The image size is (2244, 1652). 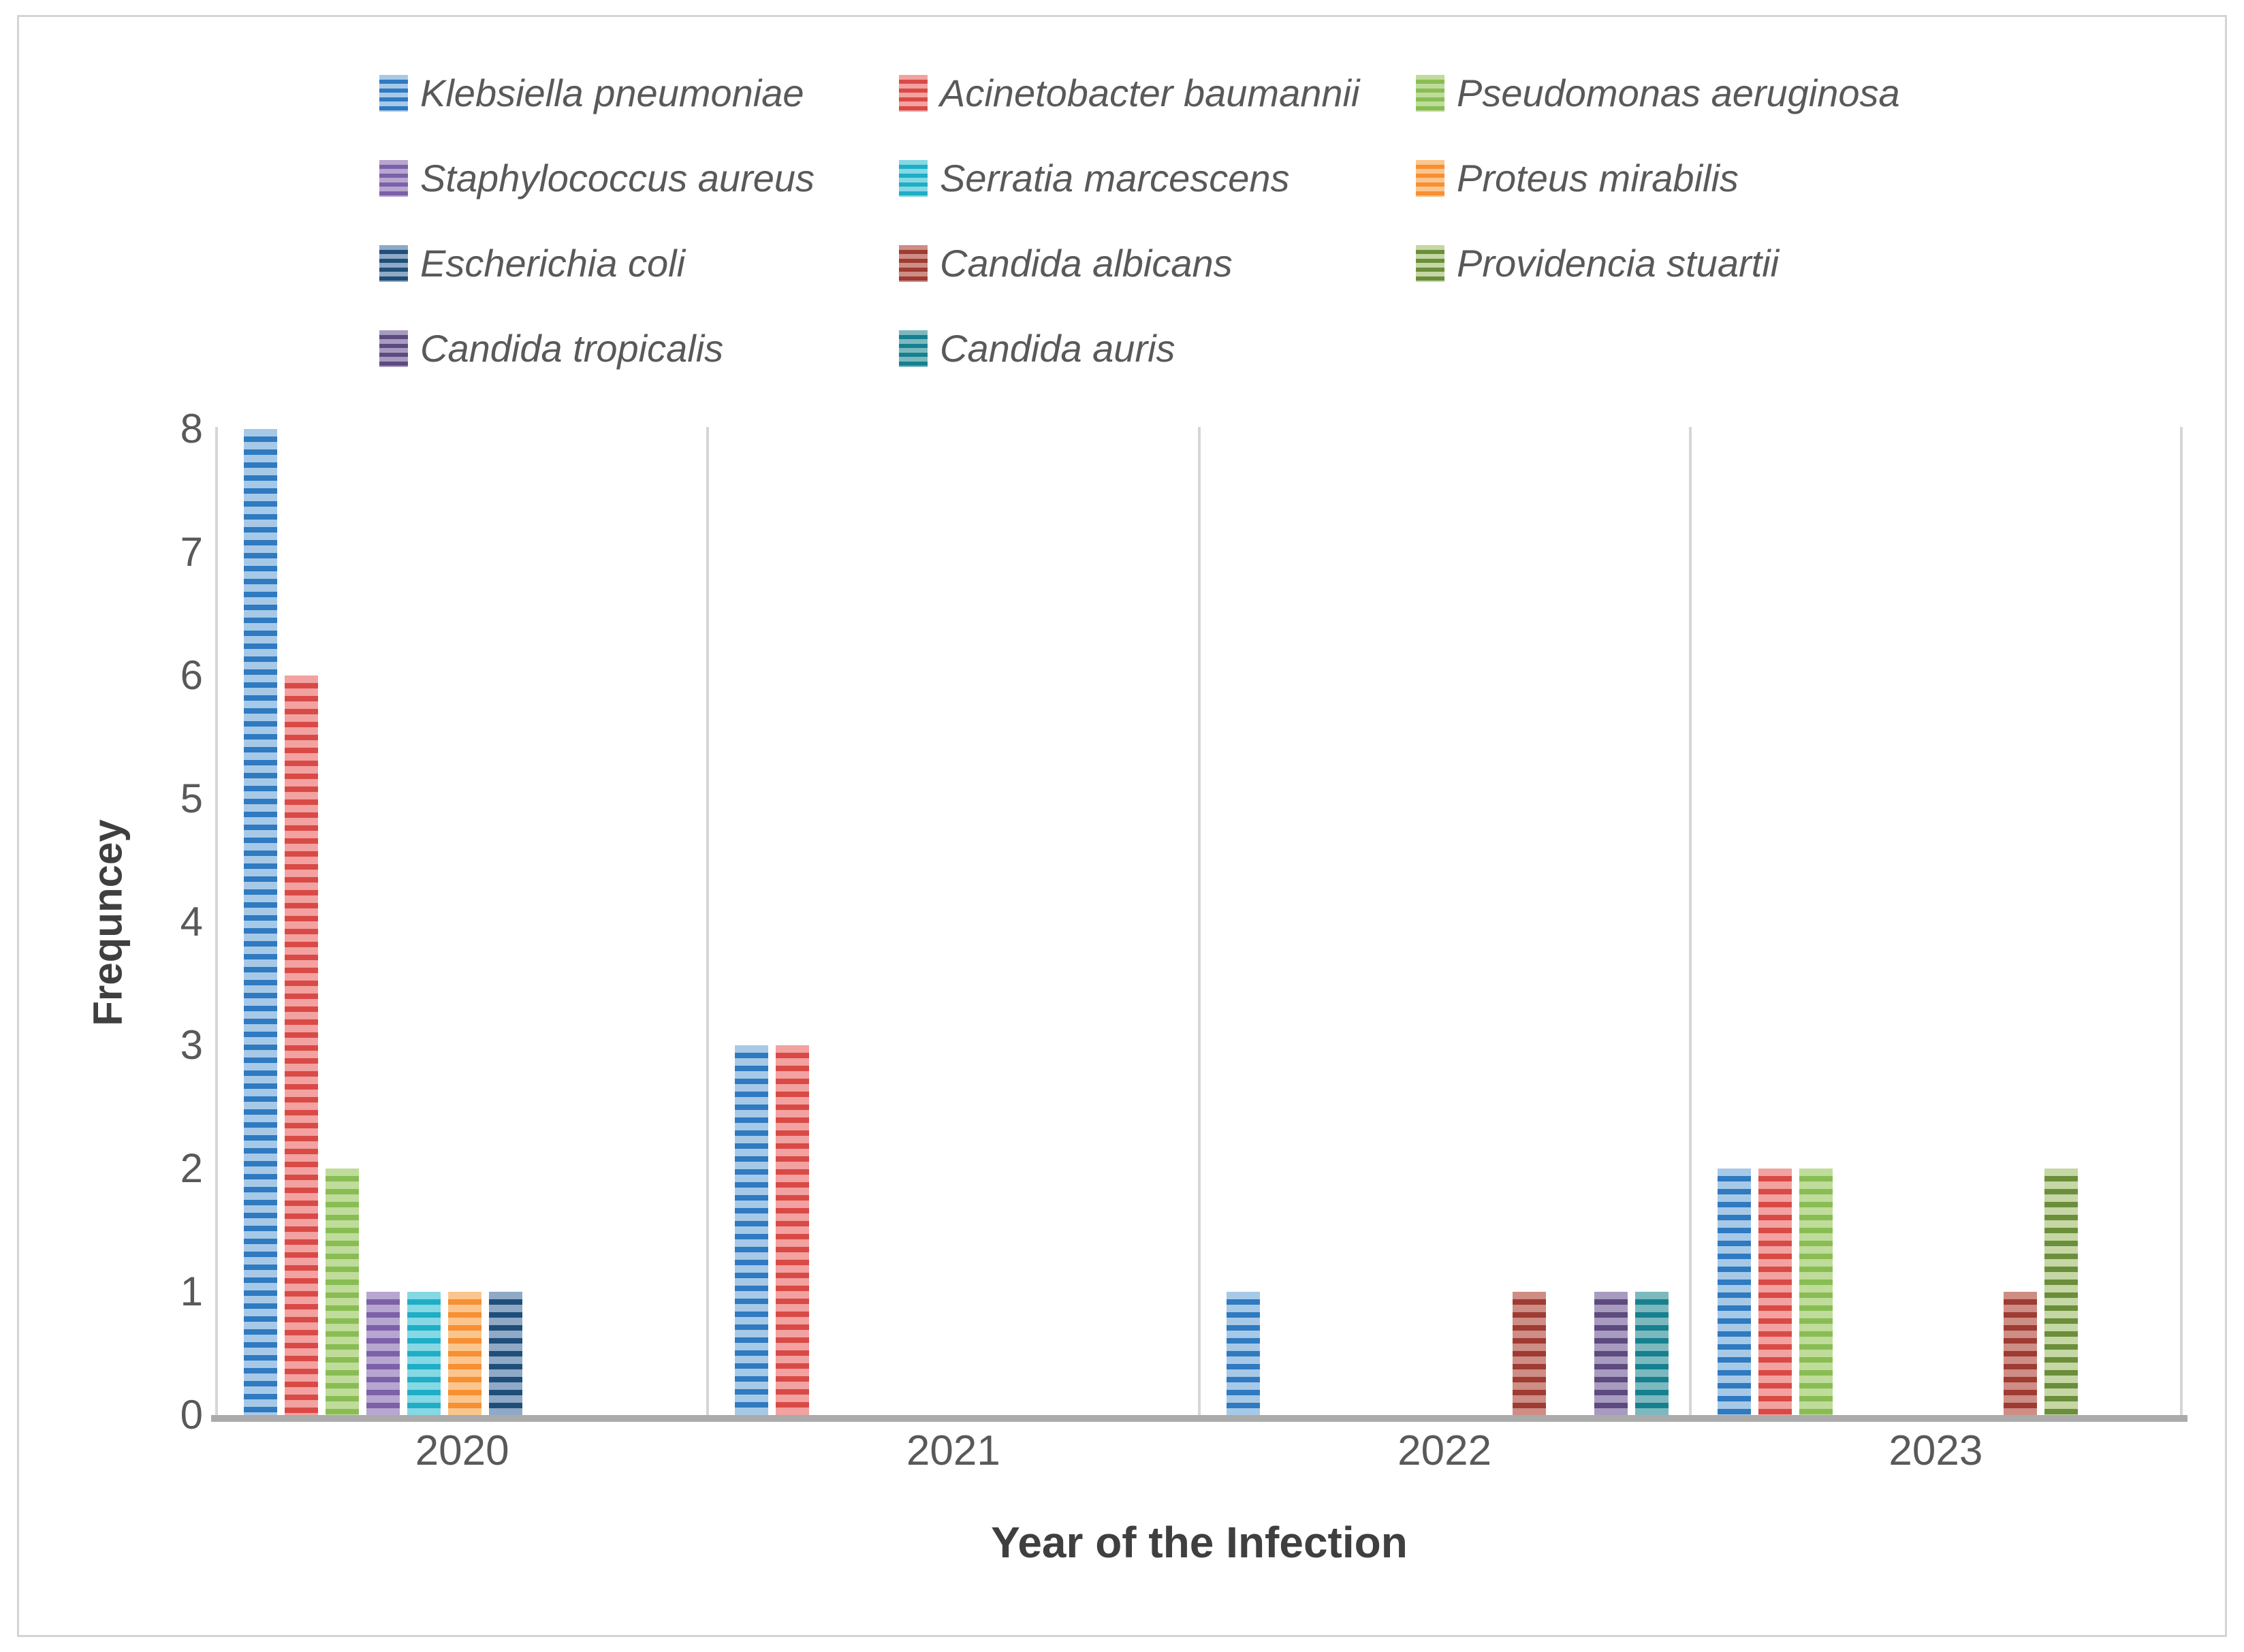 I want to click on y-tick-label-1: 1, so click(x=191, y=1291).